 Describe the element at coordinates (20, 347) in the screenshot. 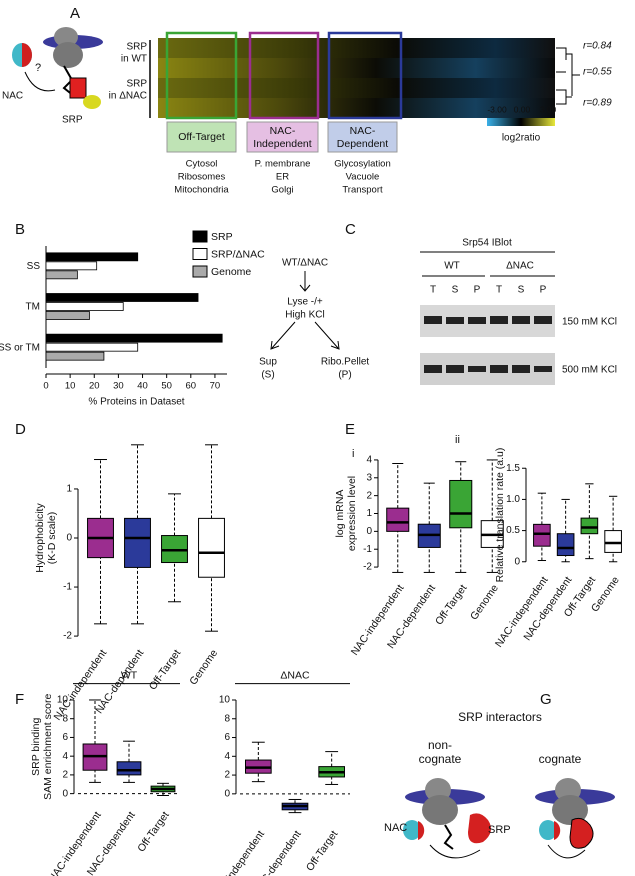

I see `category-label: SS or TM` at that location.